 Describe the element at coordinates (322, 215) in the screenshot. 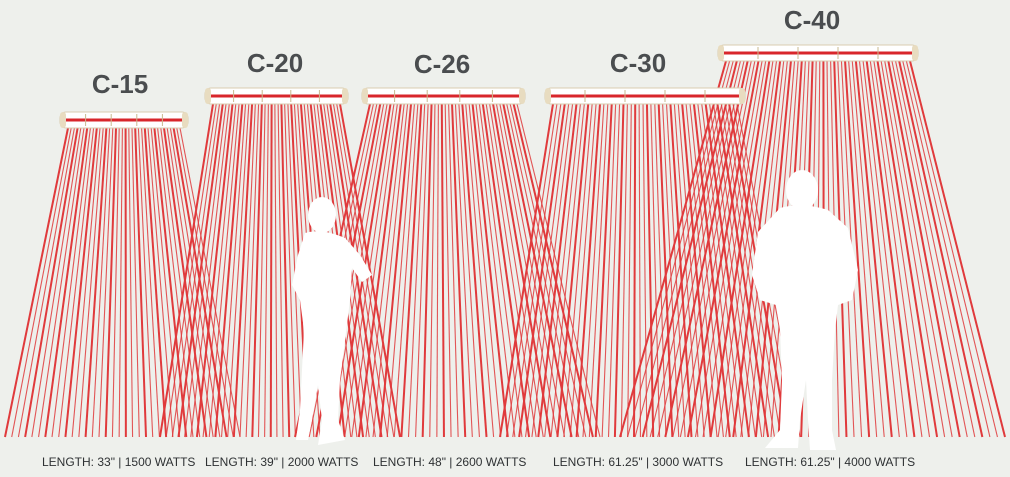

I see `head` at that location.